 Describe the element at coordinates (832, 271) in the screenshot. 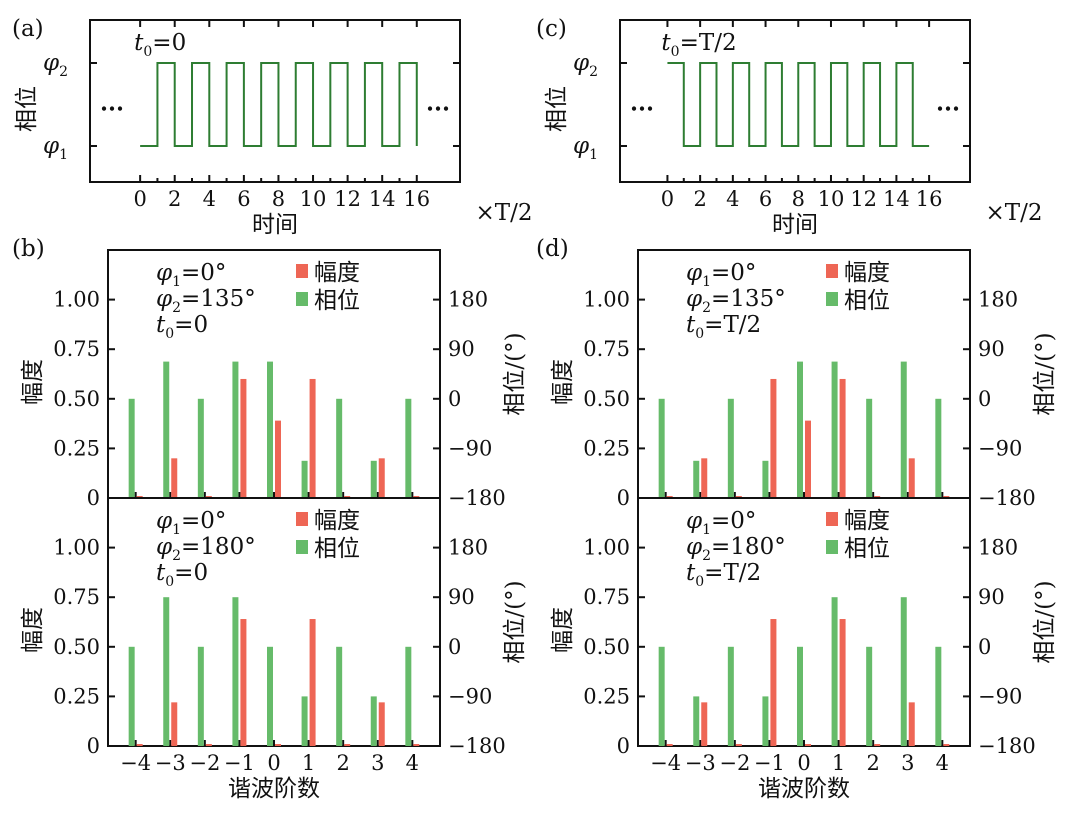

I see `legend-swatch-amplitude` at that location.